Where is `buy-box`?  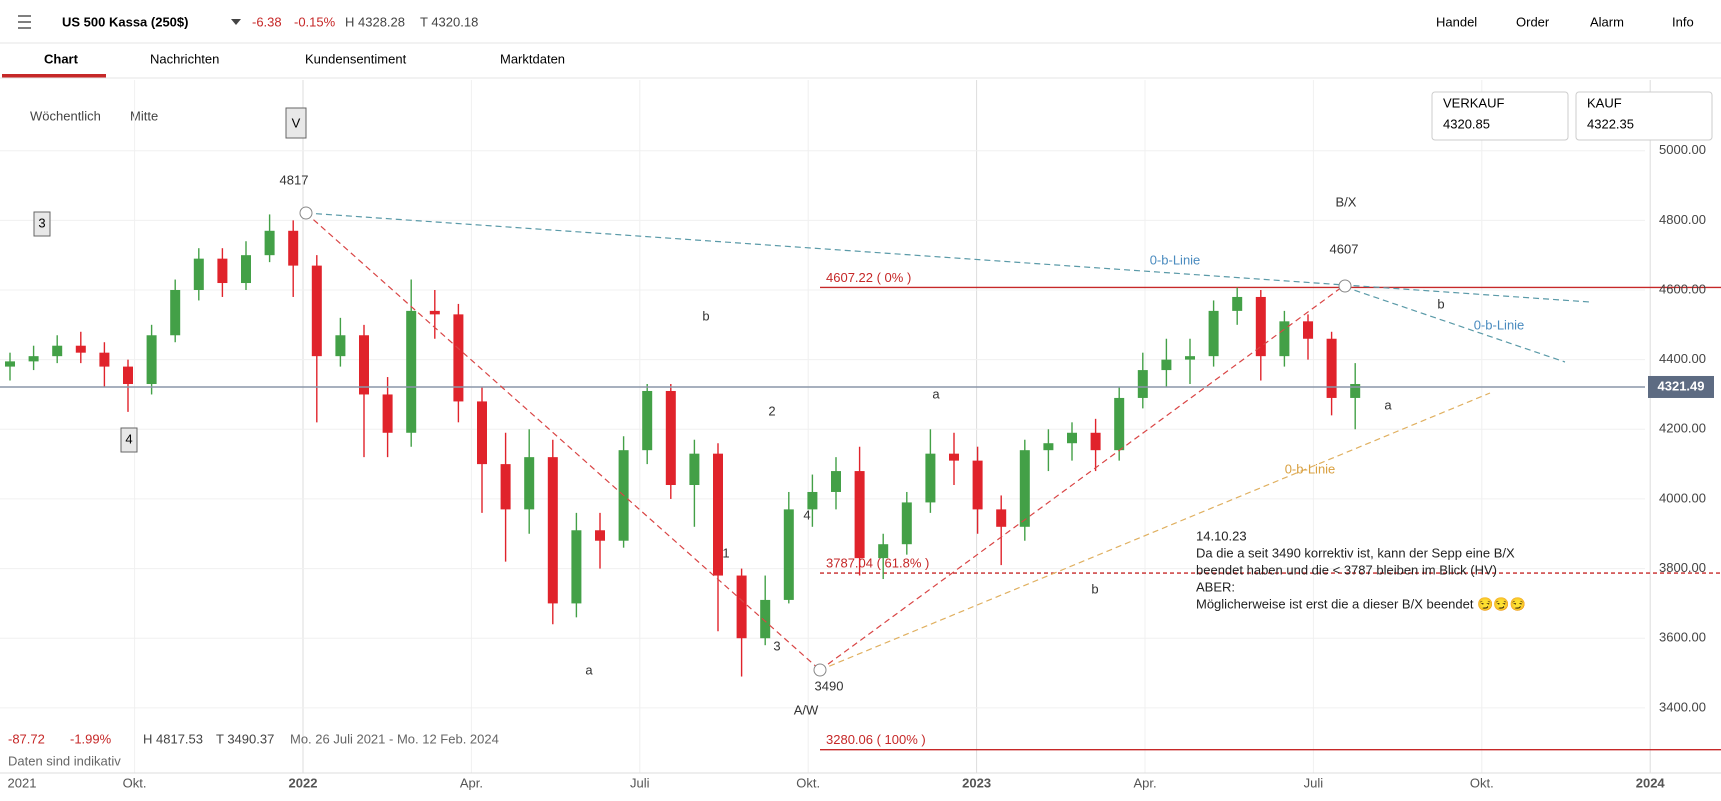
buy-box is located at coordinates (1644, 116).